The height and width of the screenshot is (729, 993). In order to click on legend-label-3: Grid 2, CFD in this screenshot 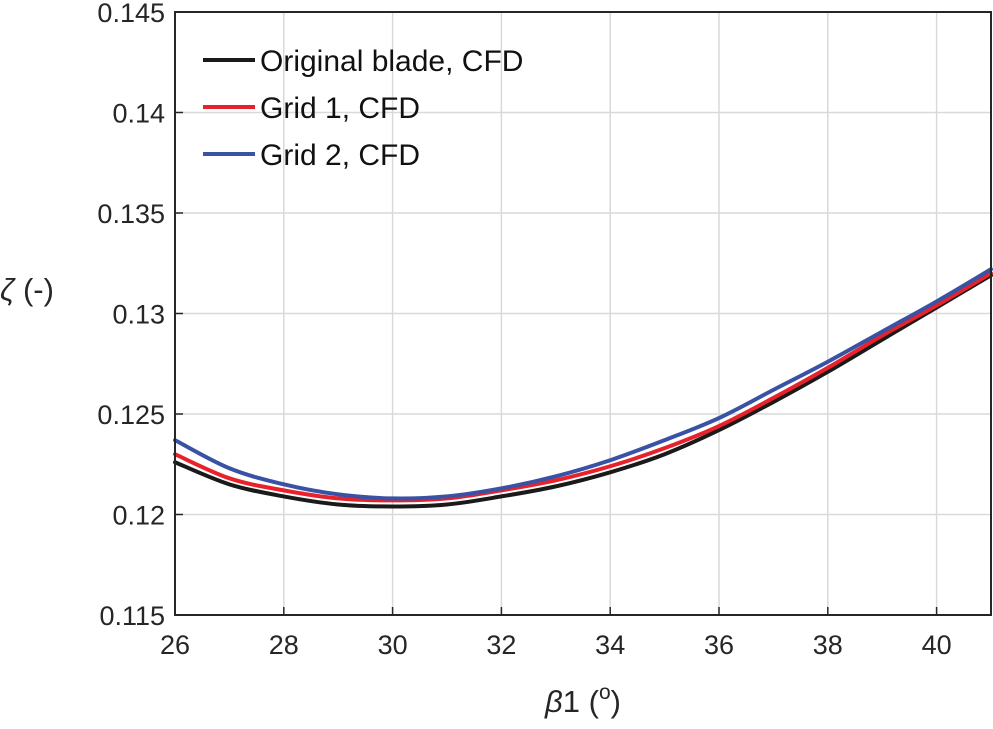, I will do `click(340, 155)`.